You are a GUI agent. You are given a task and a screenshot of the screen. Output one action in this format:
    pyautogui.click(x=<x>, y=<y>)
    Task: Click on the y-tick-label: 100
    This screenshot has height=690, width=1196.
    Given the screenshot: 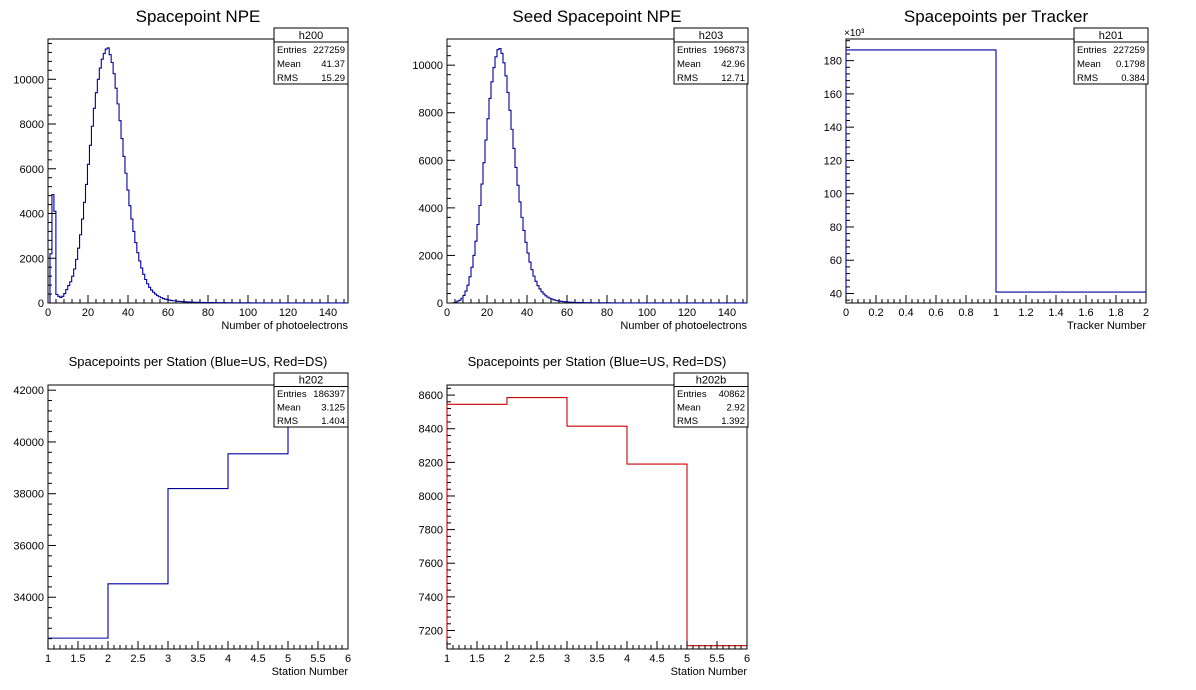 What is the action you would take?
    pyautogui.click(x=833, y=195)
    